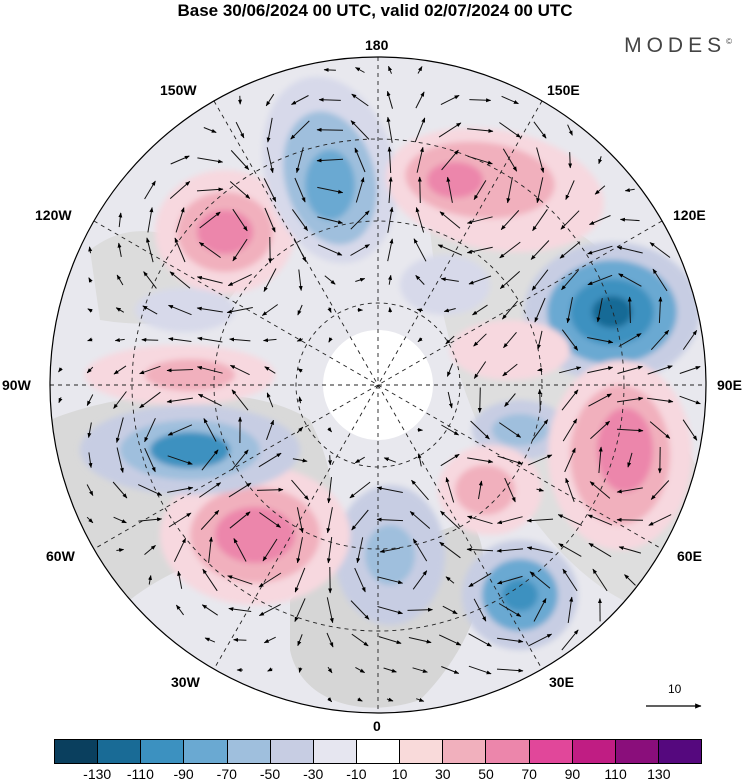 The height and width of the screenshot is (784, 750). I want to click on colorbar-tick-label: 10, so click(400, 774).